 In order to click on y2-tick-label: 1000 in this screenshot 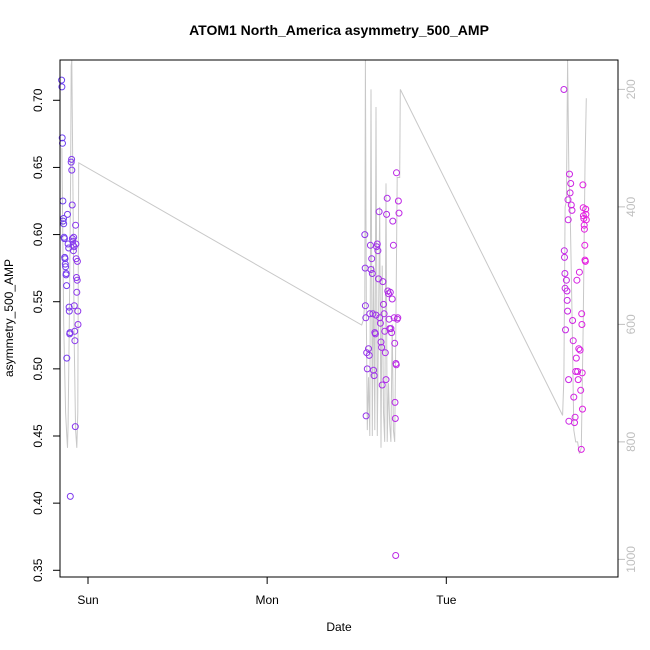, I will do `click(631, 559)`.